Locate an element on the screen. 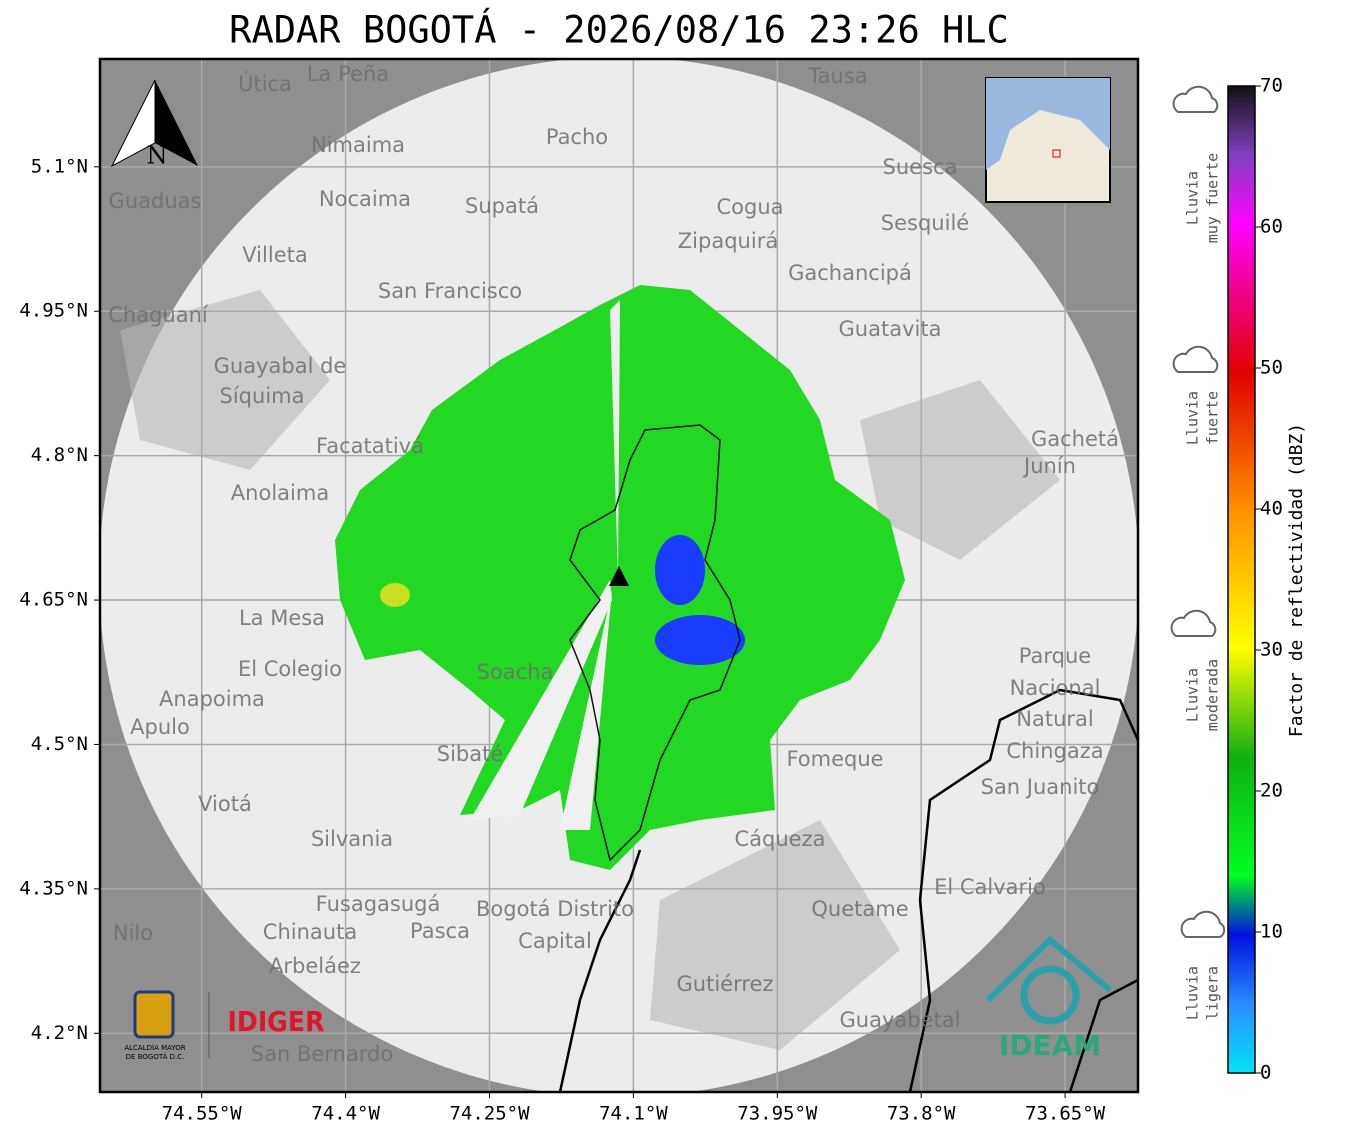 This screenshot has width=1349, height=1139. place-label: San Juanito is located at coordinates (1040, 787).